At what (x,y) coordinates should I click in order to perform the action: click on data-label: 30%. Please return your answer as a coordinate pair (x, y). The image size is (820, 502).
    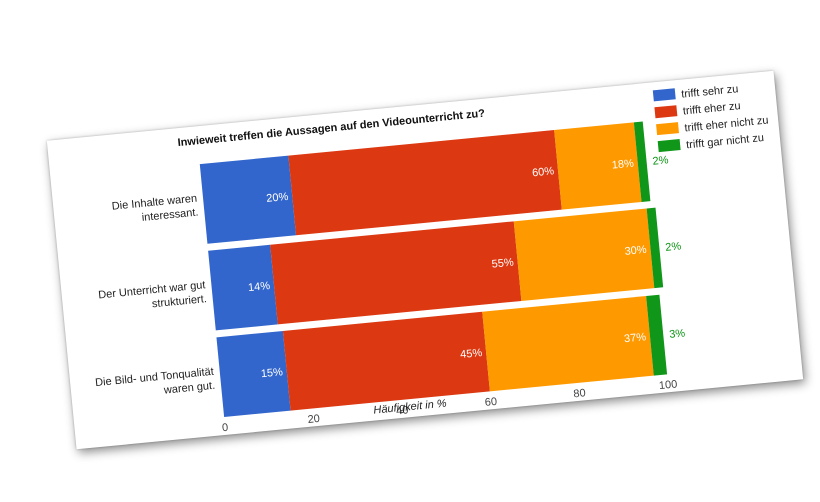
    Looking at the image, I should click on (635, 251).